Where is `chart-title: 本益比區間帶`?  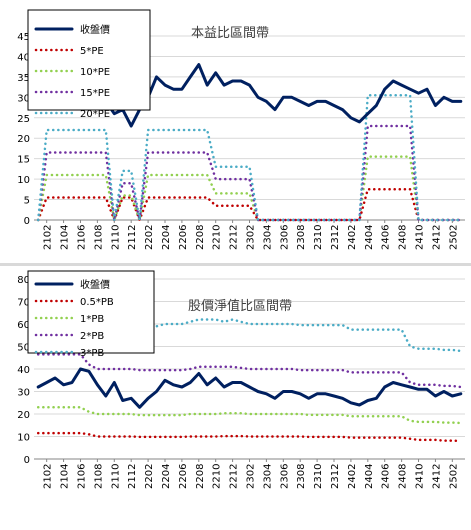 chart-title: 本益比區間帶 is located at coordinates (230, 33).